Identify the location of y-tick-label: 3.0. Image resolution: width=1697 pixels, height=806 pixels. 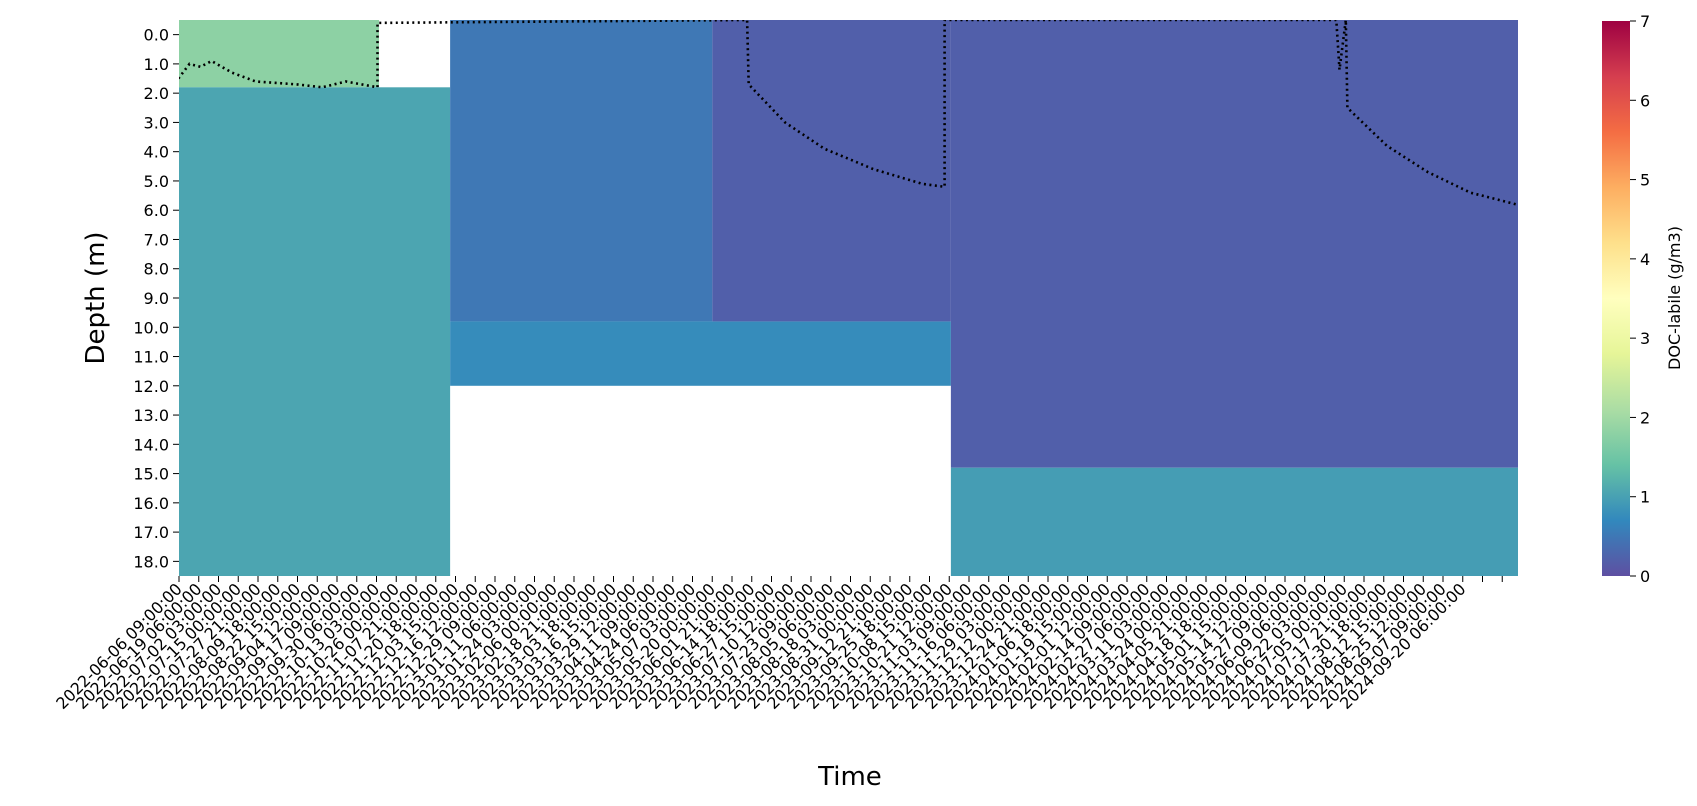
(156, 122).